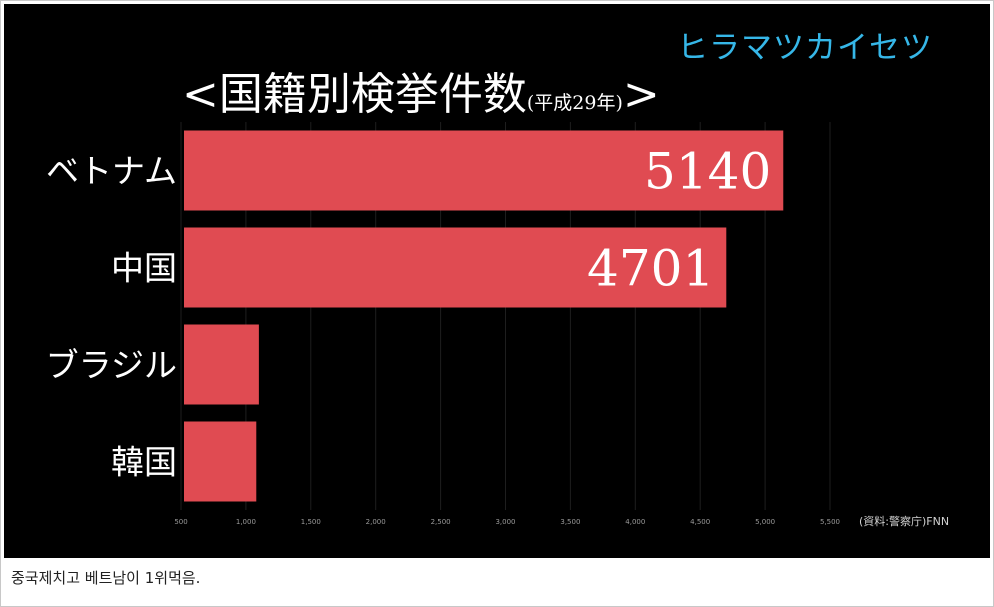 The width and height of the screenshot is (994, 607). What do you see at coordinates (570, 522) in the screenshot?
I see `x-tick-label: 3,500` at bounding box center [570, 522].